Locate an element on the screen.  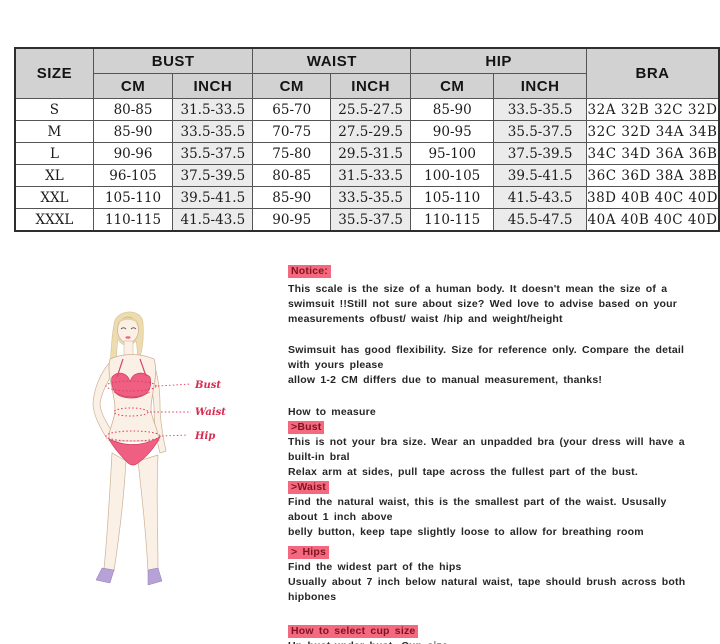
header-size: SIZE is located at coordinates (54, 73).